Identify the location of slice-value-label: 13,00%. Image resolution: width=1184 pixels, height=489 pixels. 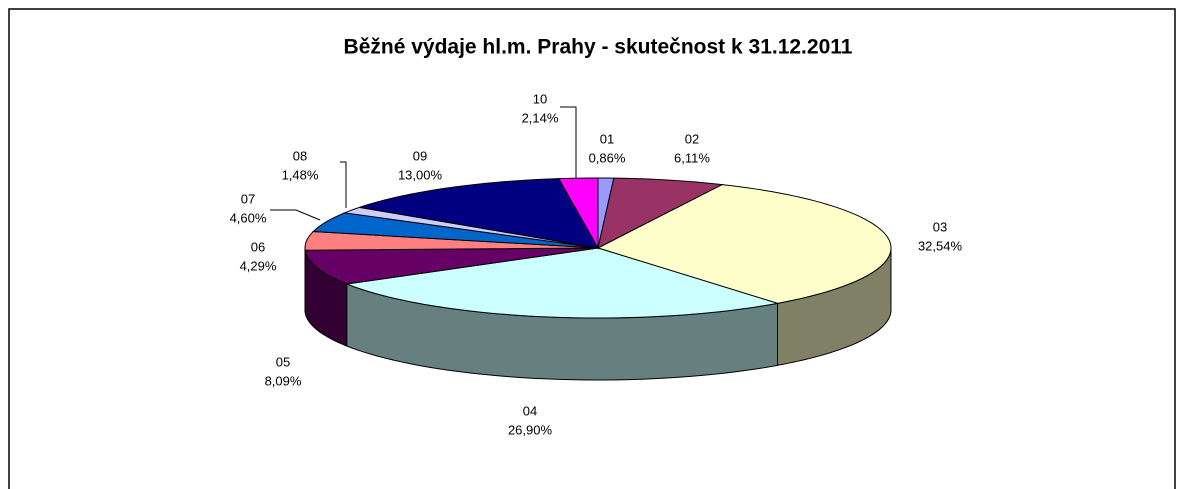
(420, 174).